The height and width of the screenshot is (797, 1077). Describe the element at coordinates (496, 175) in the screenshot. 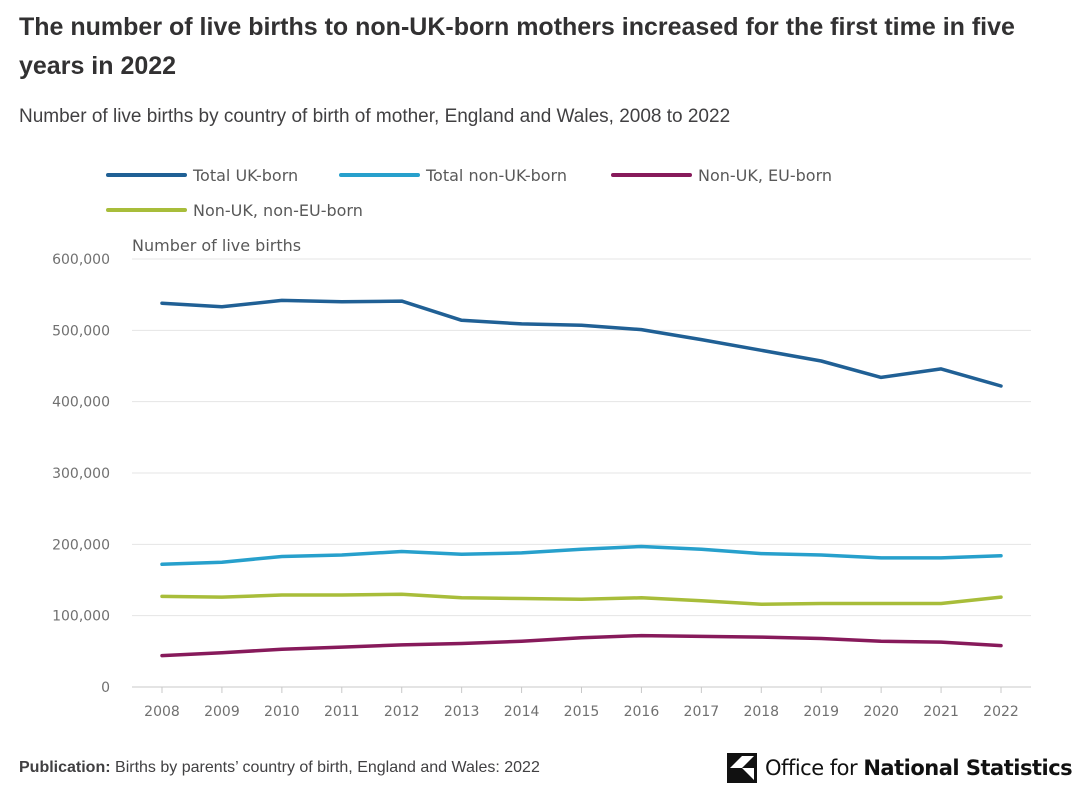

I see `legend-label: Total non-UK-born` at that location.